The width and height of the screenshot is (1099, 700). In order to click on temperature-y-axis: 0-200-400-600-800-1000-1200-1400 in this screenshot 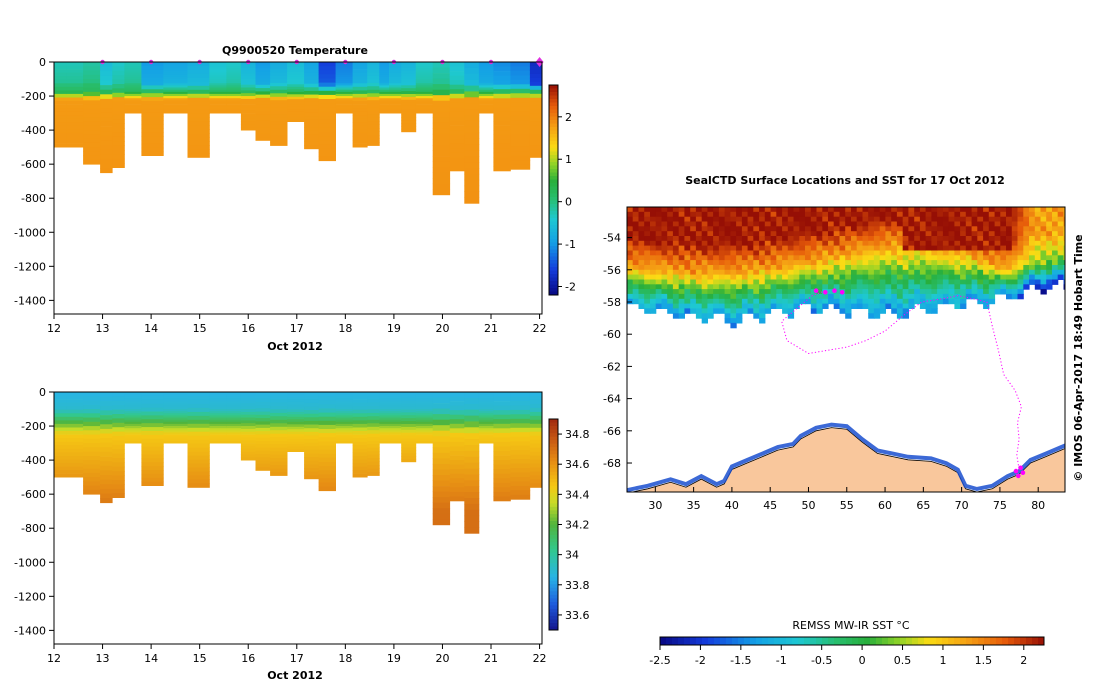, I will do `click(34, 181)`.